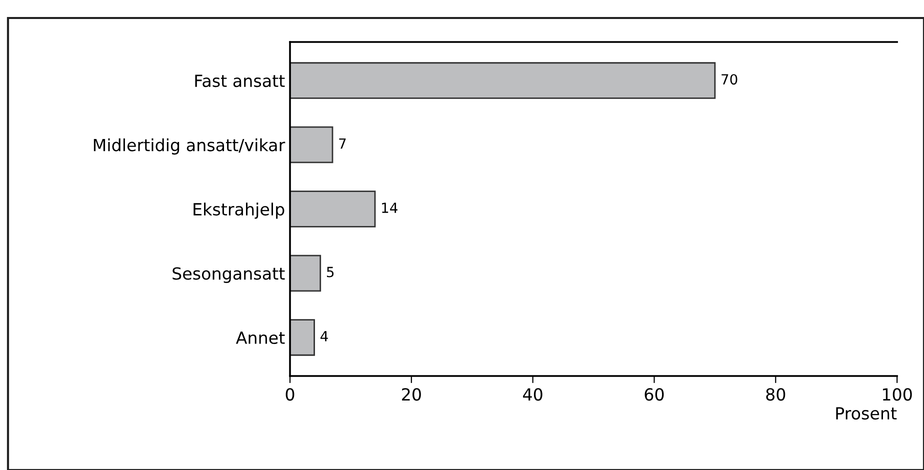 The image size is (924, 470). I want to click on data-label: 14, so click(390, 207).